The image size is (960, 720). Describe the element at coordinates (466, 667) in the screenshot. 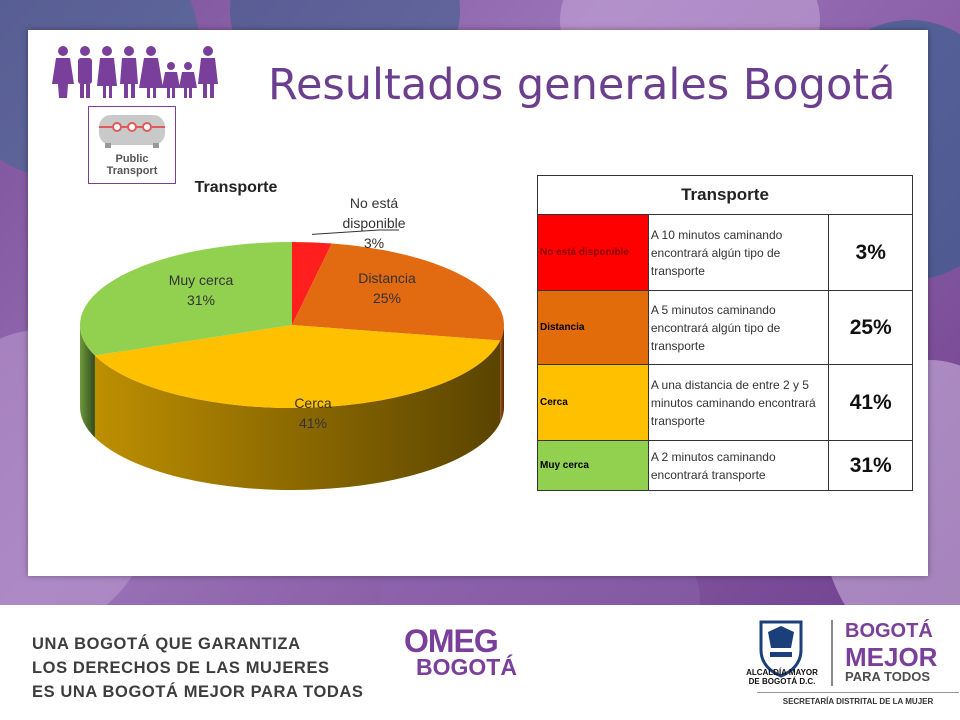

I see `omeg-logo-line: BOGOTÁ` at that location.